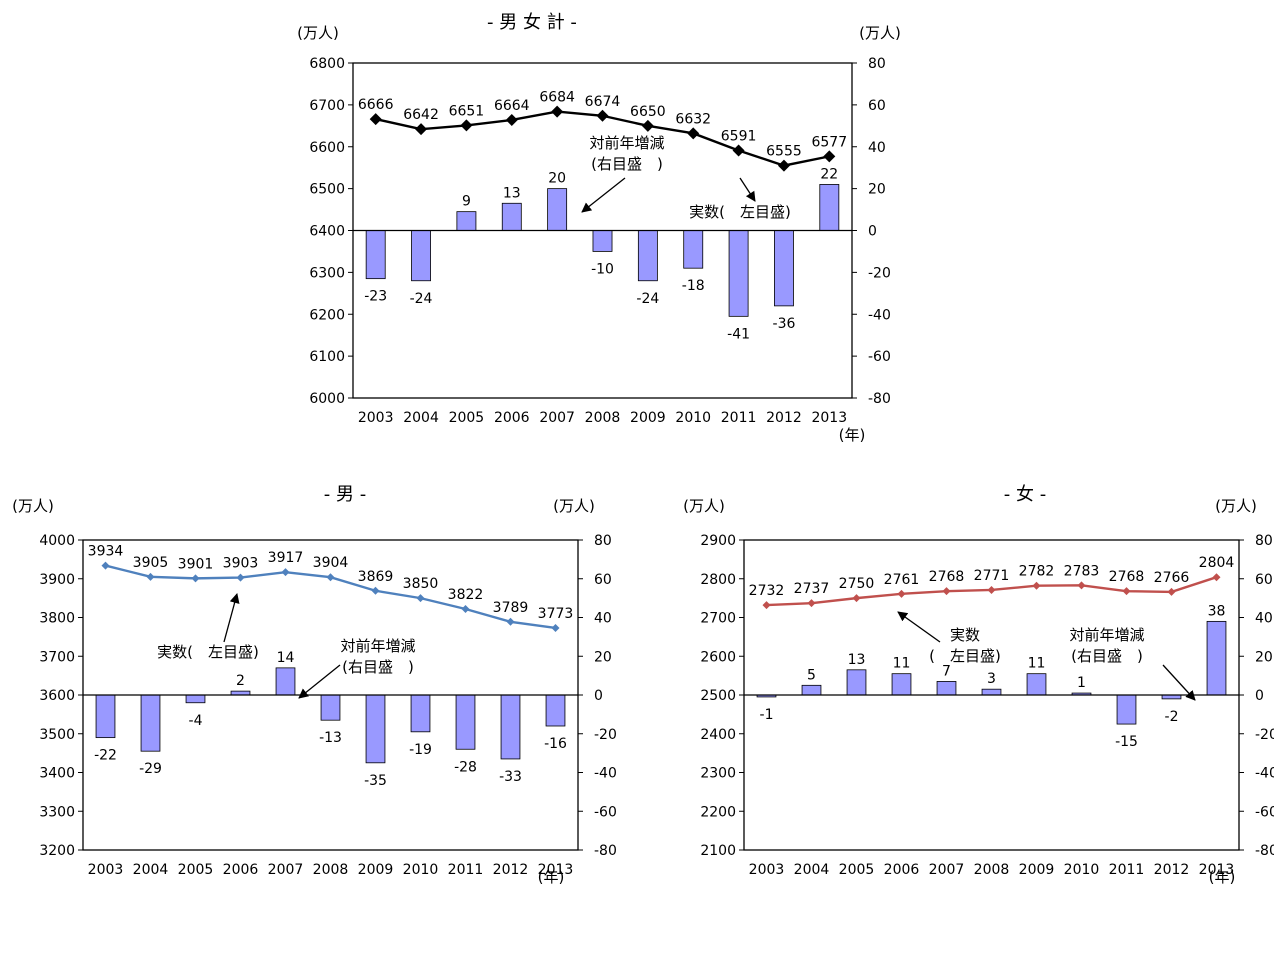 Image resolution: width=1274 pixels, height=953 pixels. Describe the element at coordinates (465, 767) in the screenshot. I see `bar-data-label: -28` at that location.